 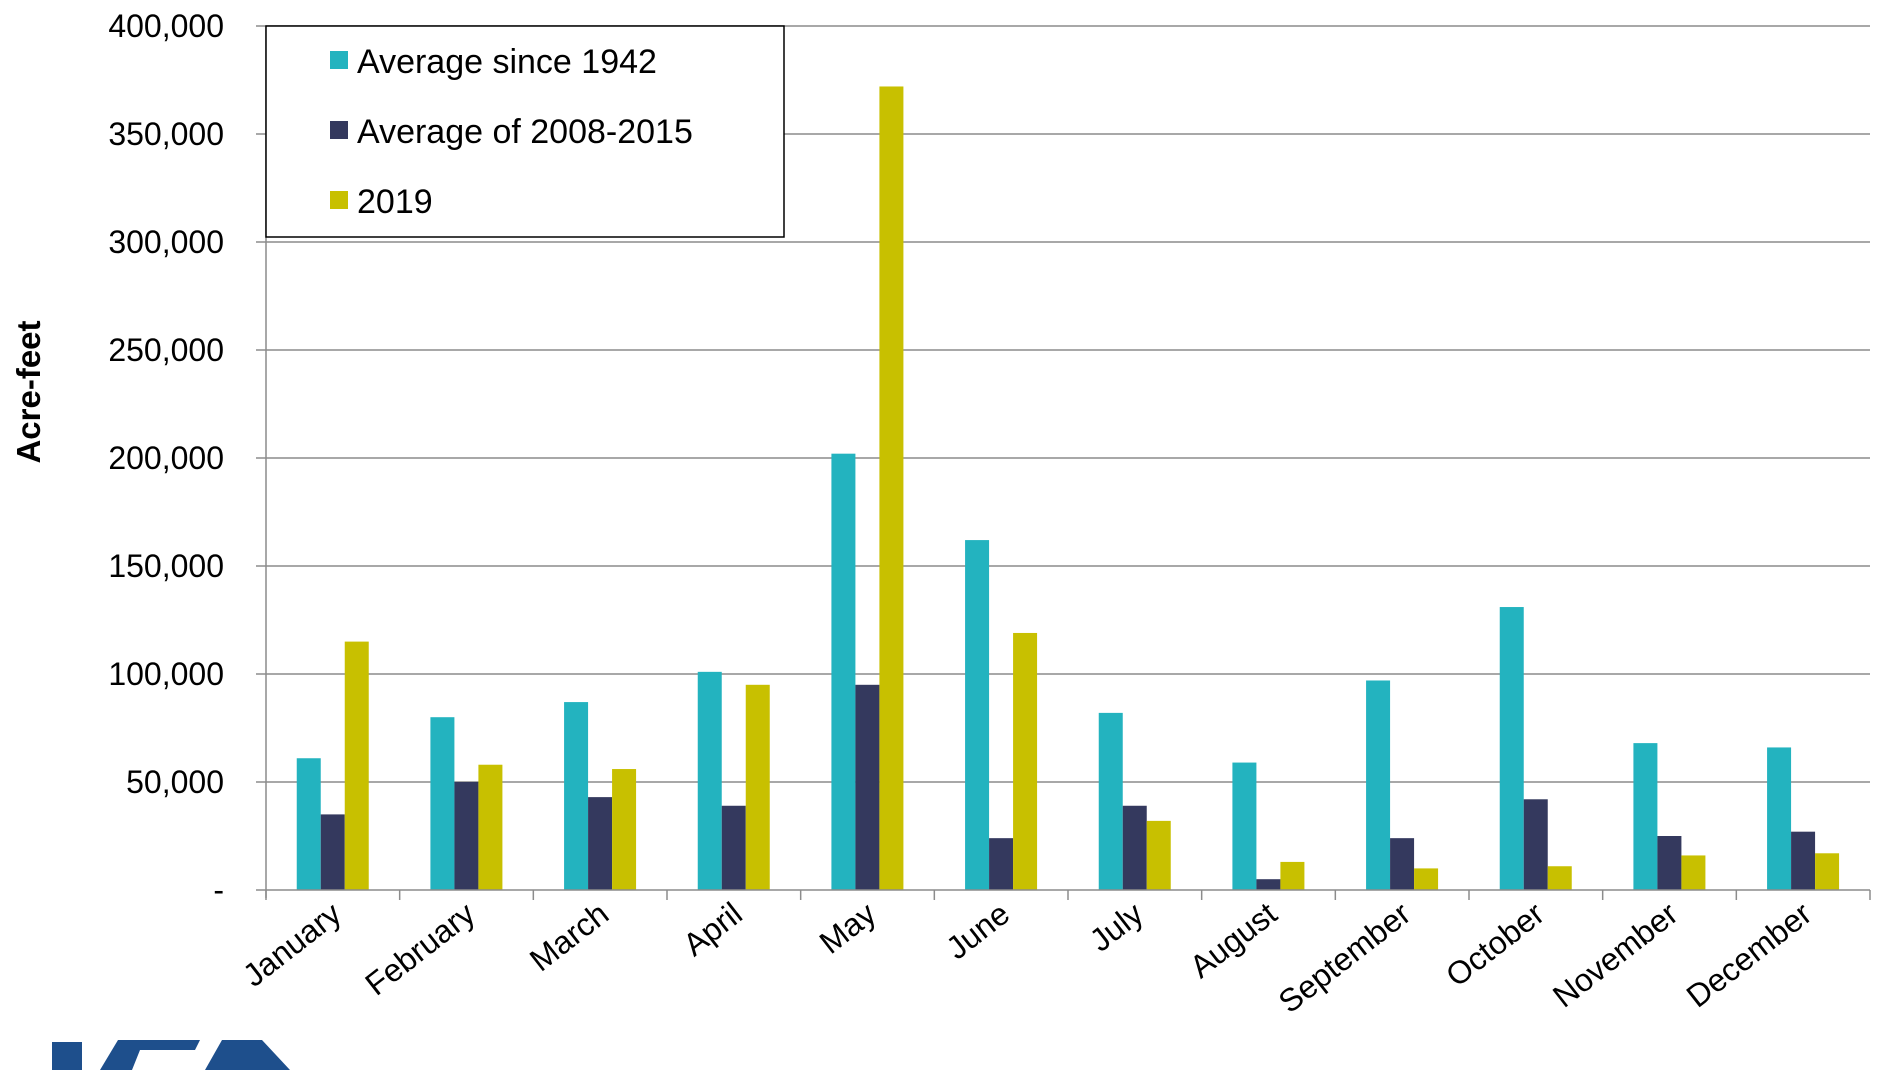 I want to click on bar-average-since-1942-august, so click(x=1244, y=826).